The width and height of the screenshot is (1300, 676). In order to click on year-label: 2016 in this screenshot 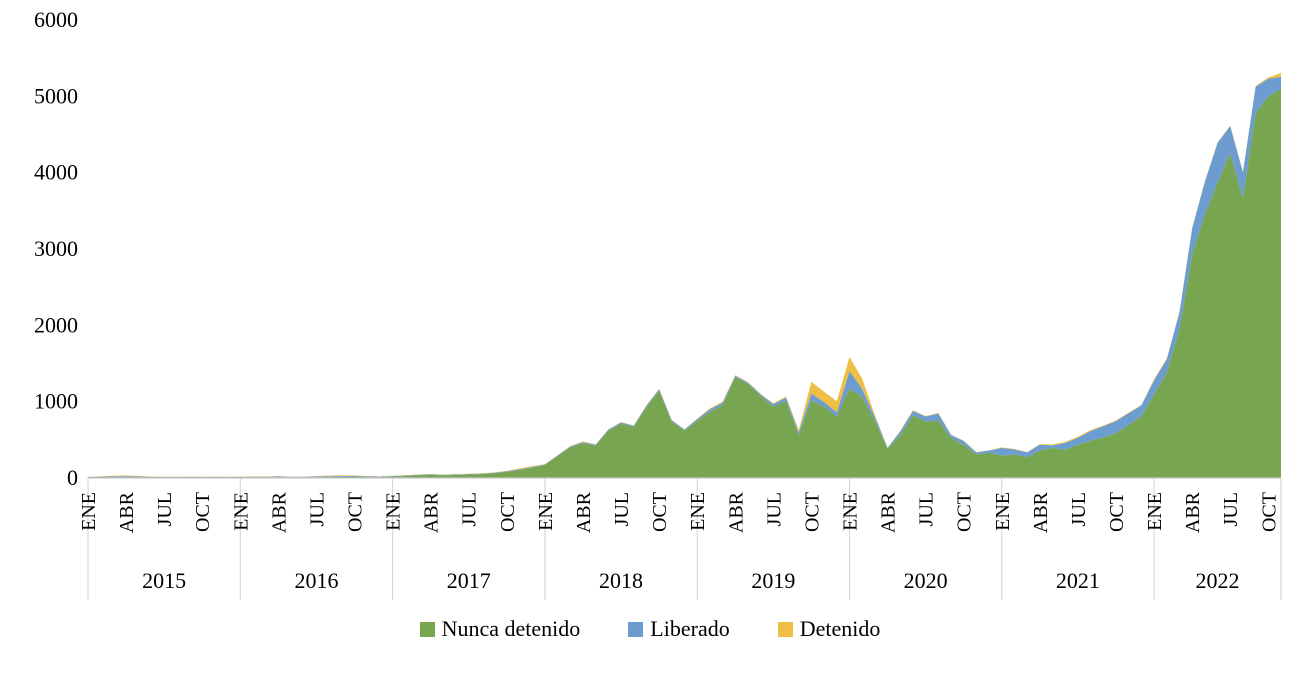, I will do `click(316, 580)`.